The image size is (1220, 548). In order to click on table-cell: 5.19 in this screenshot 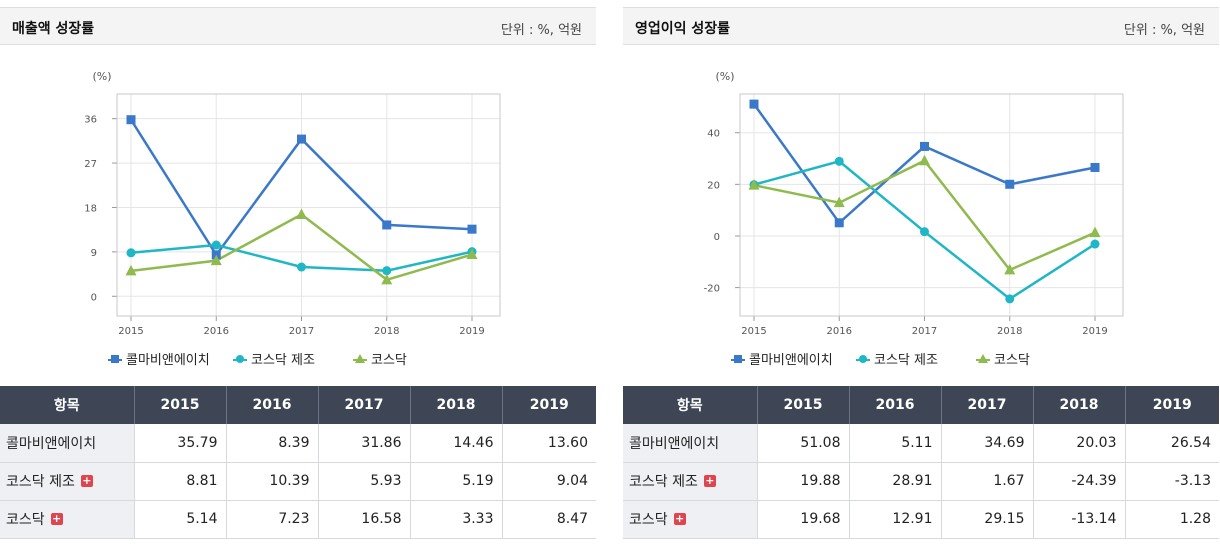, I will do `click(456, 481)`.